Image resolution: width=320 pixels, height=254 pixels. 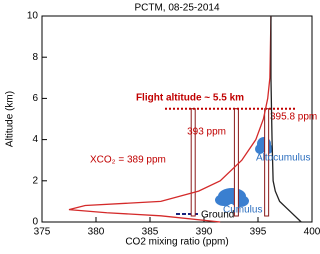 I want to click on column-label: XCO₂ = 389 ppm, so click(x=128, y=160).